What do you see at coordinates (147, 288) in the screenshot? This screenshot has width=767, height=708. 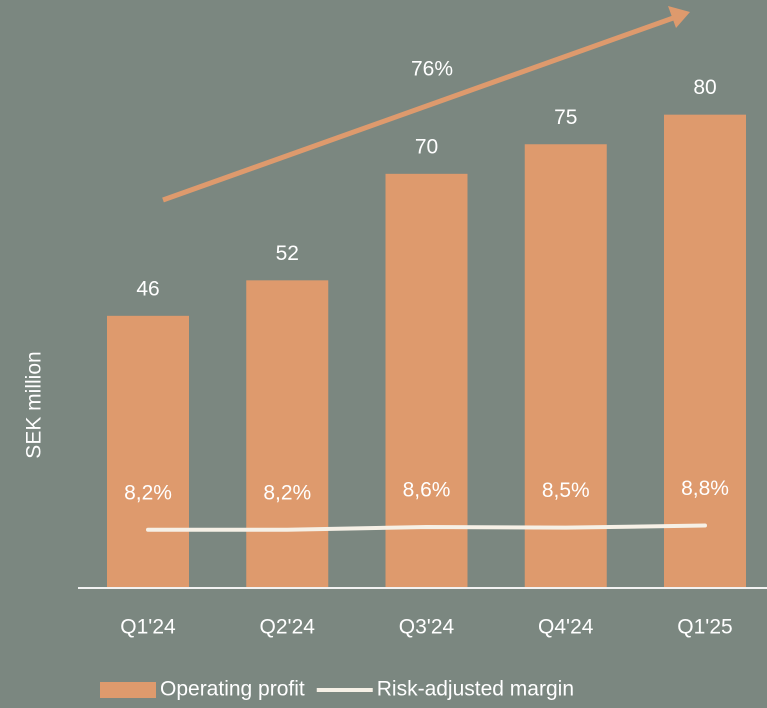 I see `data-label: 46` at bounding box center [147, 288].